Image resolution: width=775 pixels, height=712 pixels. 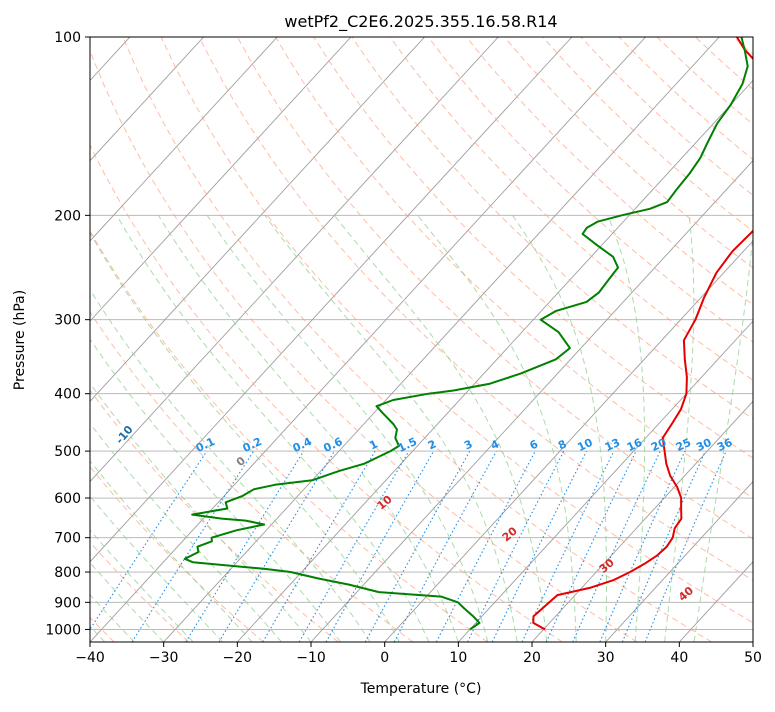 I want to click on x-tick-label: −10, so click(x=311, y=658).